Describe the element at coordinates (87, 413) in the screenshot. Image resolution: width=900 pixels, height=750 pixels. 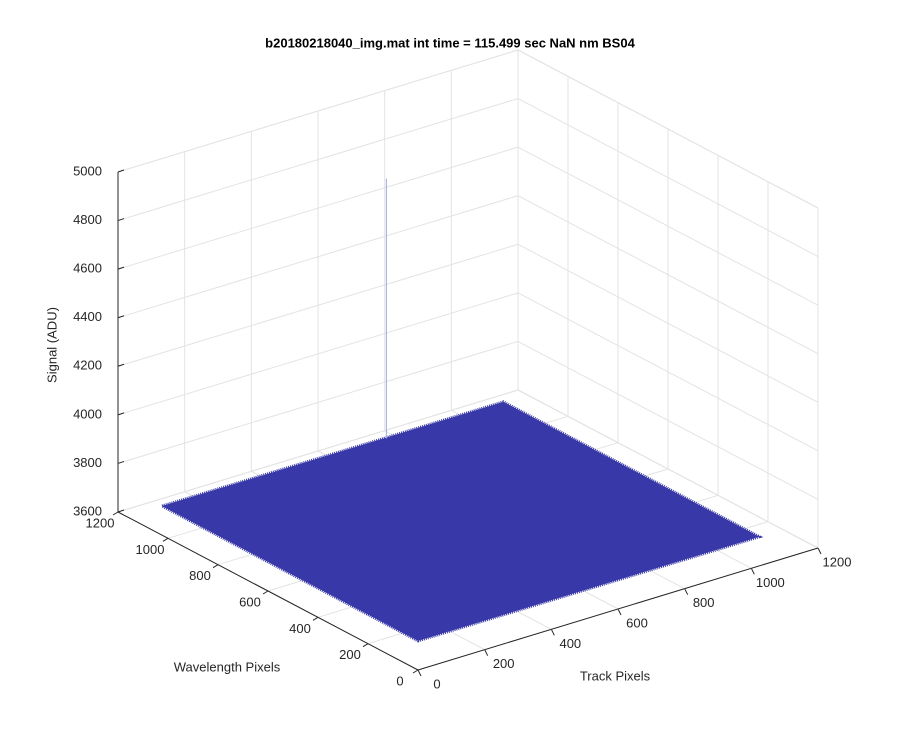
I see `z-tick-label: 4000` at that location.